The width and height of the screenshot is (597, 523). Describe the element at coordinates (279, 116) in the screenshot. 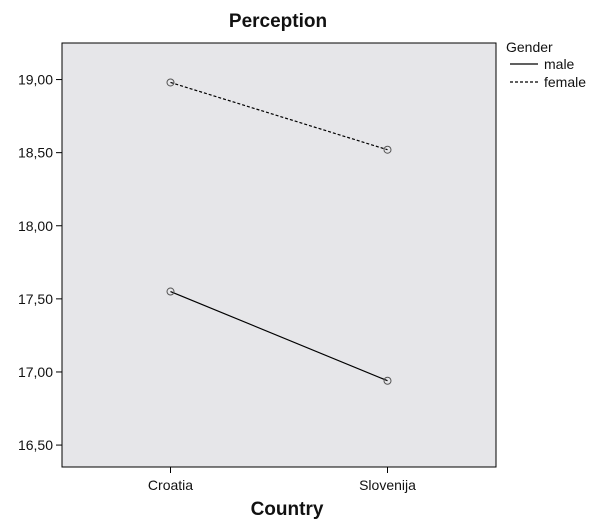

I see `series-line-female` at that location.